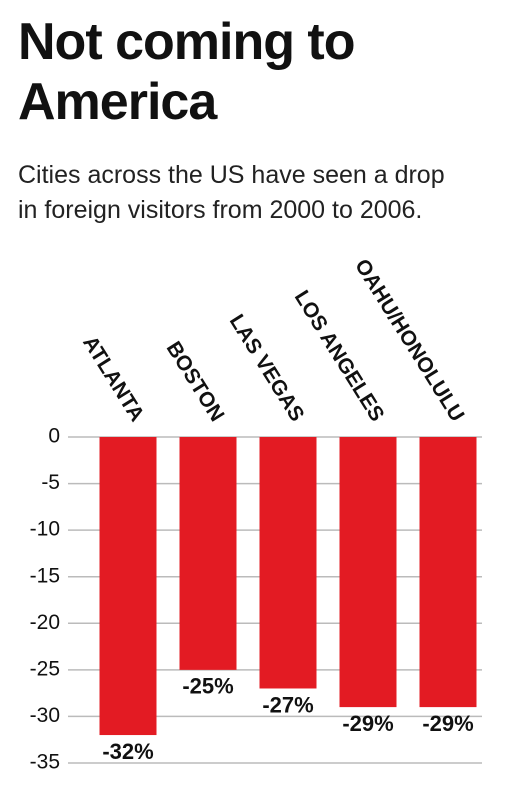 The width and height of the screenshot is (506, 800). What do you see at coordinates (187, 72) in the screenshot?
I see `chart-title: Not coming to America` at bounding box center [187, 72].